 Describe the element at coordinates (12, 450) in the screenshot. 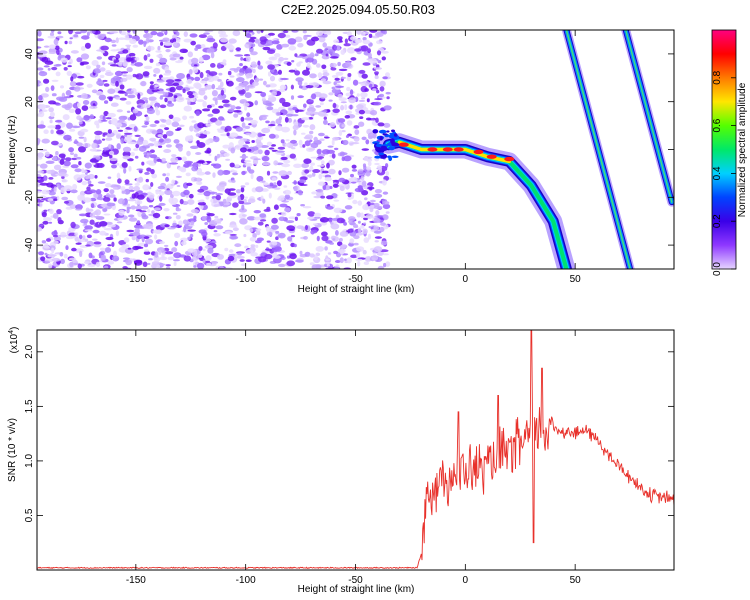

I see `snr-ylabel: SNR (10 * v/v)` at that location.